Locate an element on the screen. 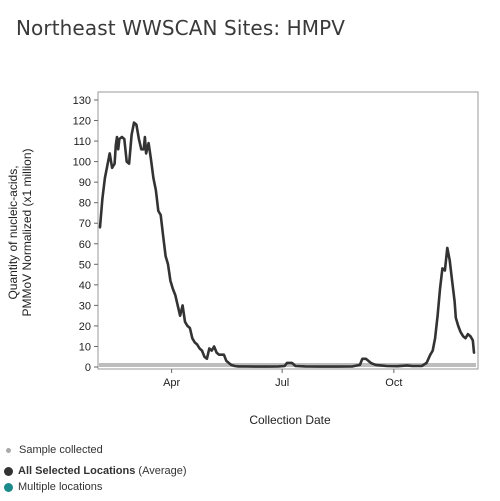 The height and width of the screenshot is (501, 500). sample-collected-markers is located at coordinates (287, 365).